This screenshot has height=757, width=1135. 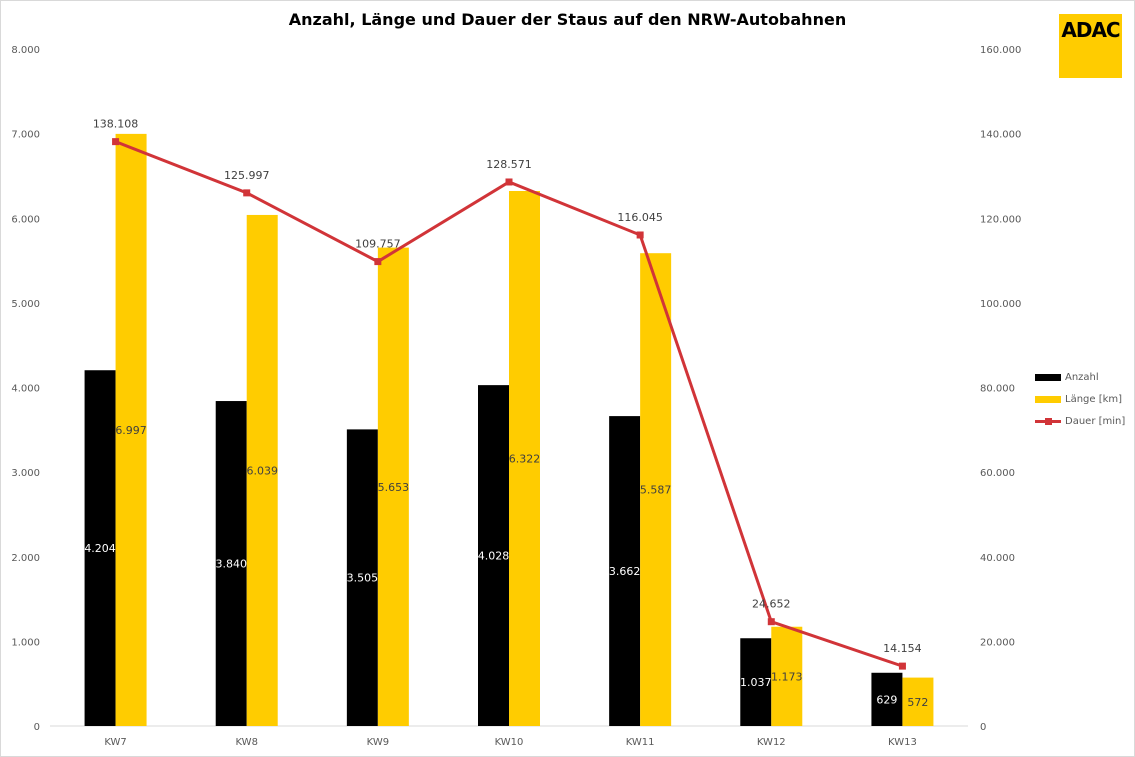 What do you see at coordinates (1000, 50) in the screenshot?
I see `y-tick-right: 160.000` at bounding box center [1000, 50].